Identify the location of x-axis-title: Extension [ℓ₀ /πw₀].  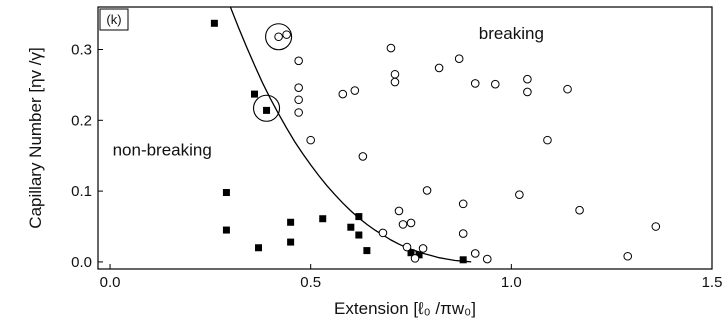
(405, 308).